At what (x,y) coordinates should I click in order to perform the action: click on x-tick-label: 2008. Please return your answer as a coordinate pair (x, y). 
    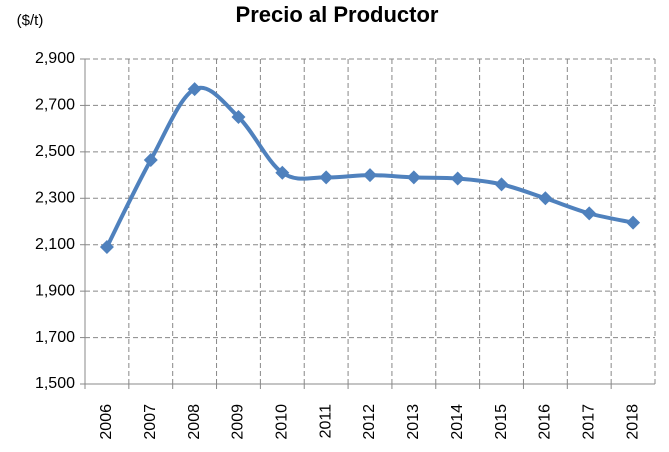
    Looking at the image, I should click on (194, 422).